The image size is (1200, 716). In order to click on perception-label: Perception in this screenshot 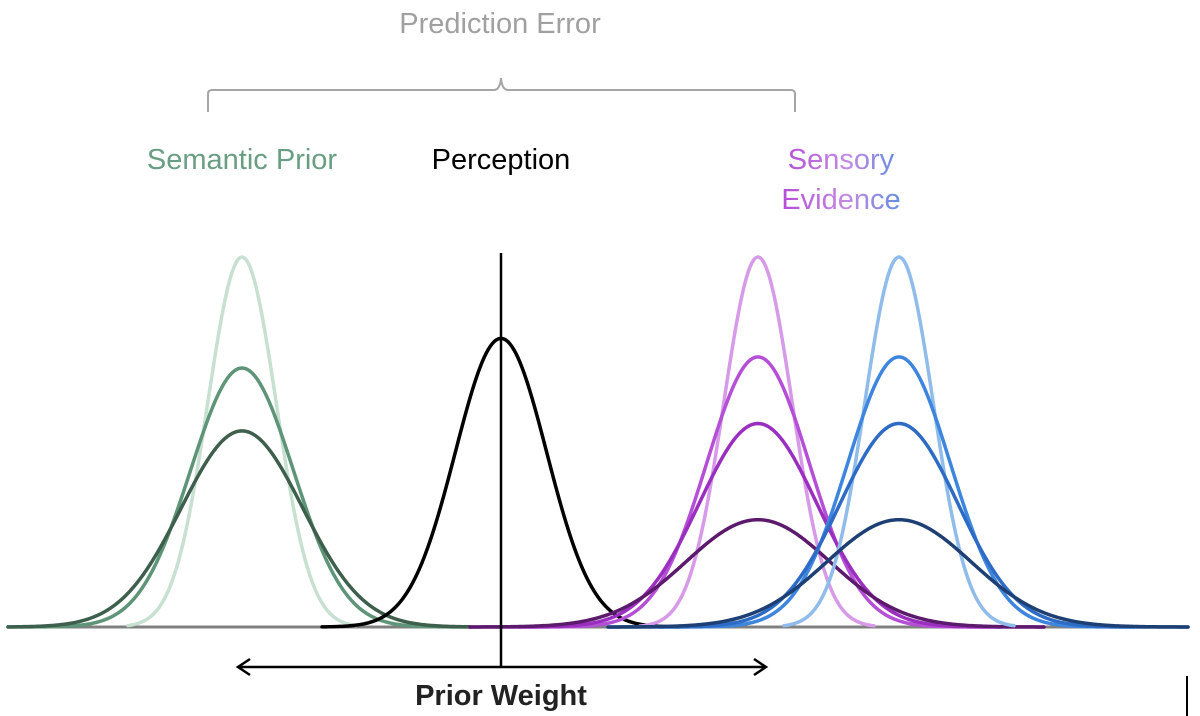, I will do `click(501, 160)`.